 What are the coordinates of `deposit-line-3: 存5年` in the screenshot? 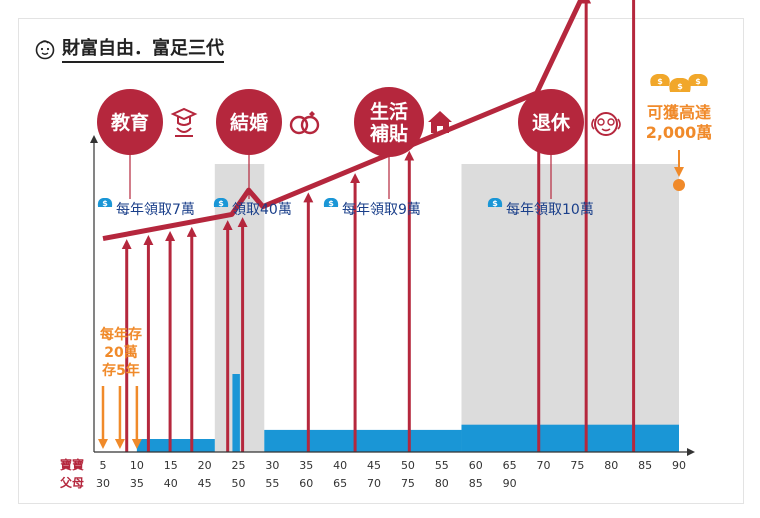 It's located at (121, 370).